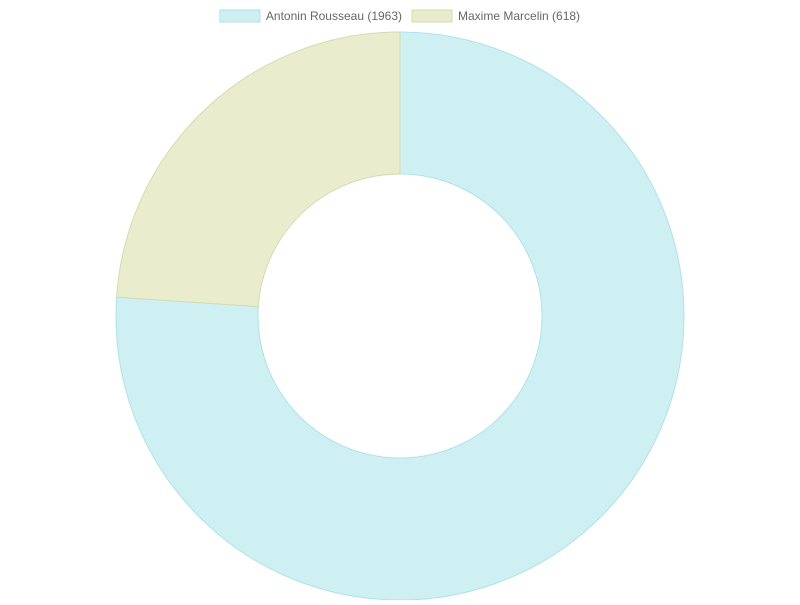 The width and height of the screenshot is (800, 605). I want to click on legend-label: Maxime Marcelin (618), so click(519, 16).